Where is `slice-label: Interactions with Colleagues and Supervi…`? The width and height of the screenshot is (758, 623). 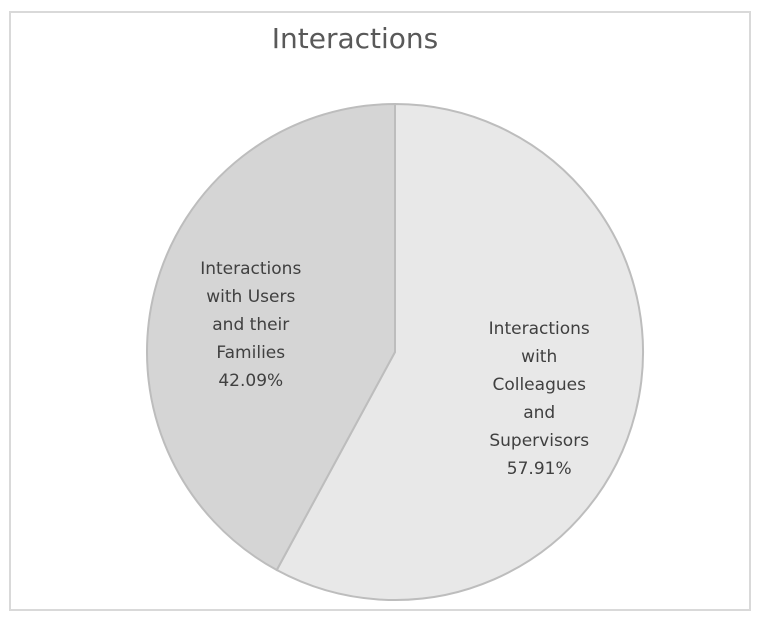
slice-label: Interactions with Colleagues and Supervi… is located at coordinates (539, 399).